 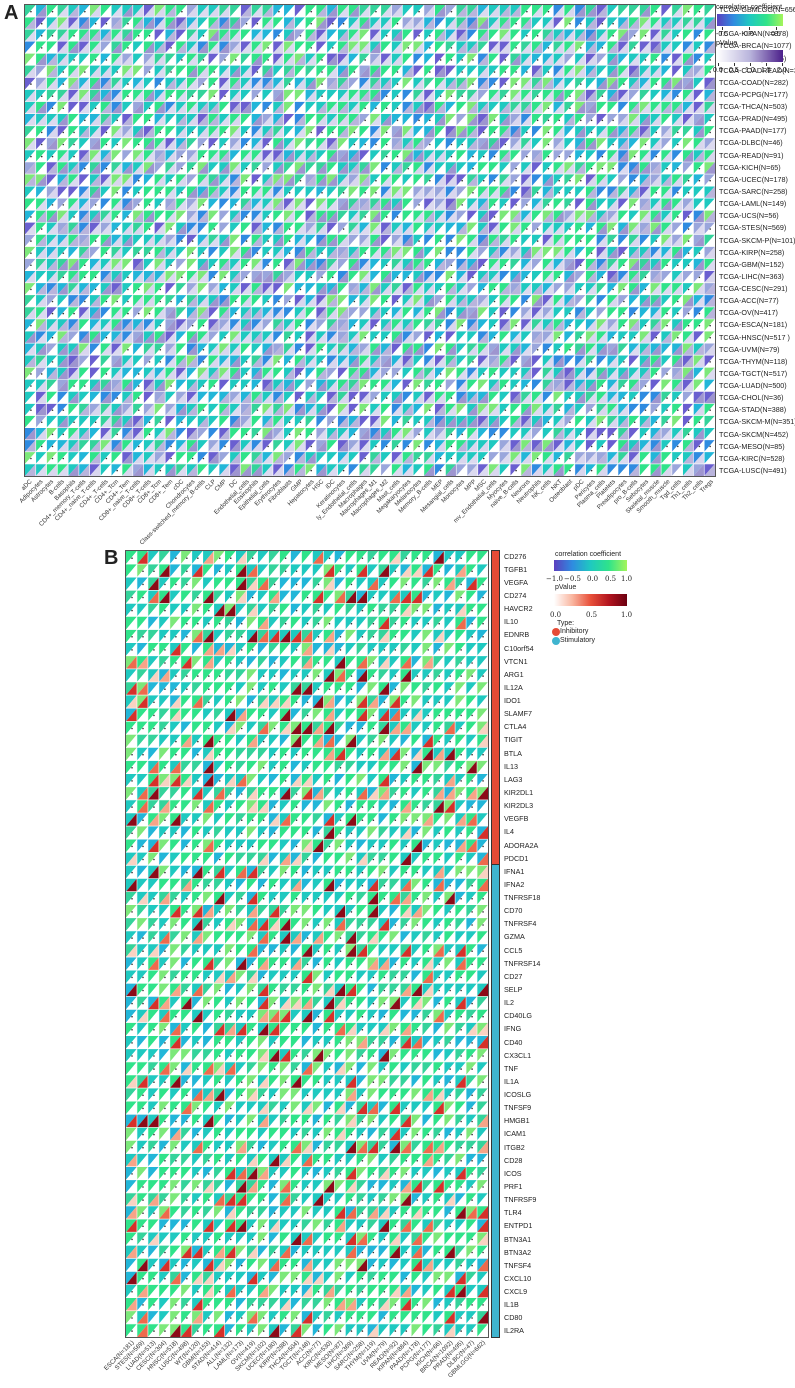 I want to click on inhibitory-dot-icon, so click(x=556, y=632).